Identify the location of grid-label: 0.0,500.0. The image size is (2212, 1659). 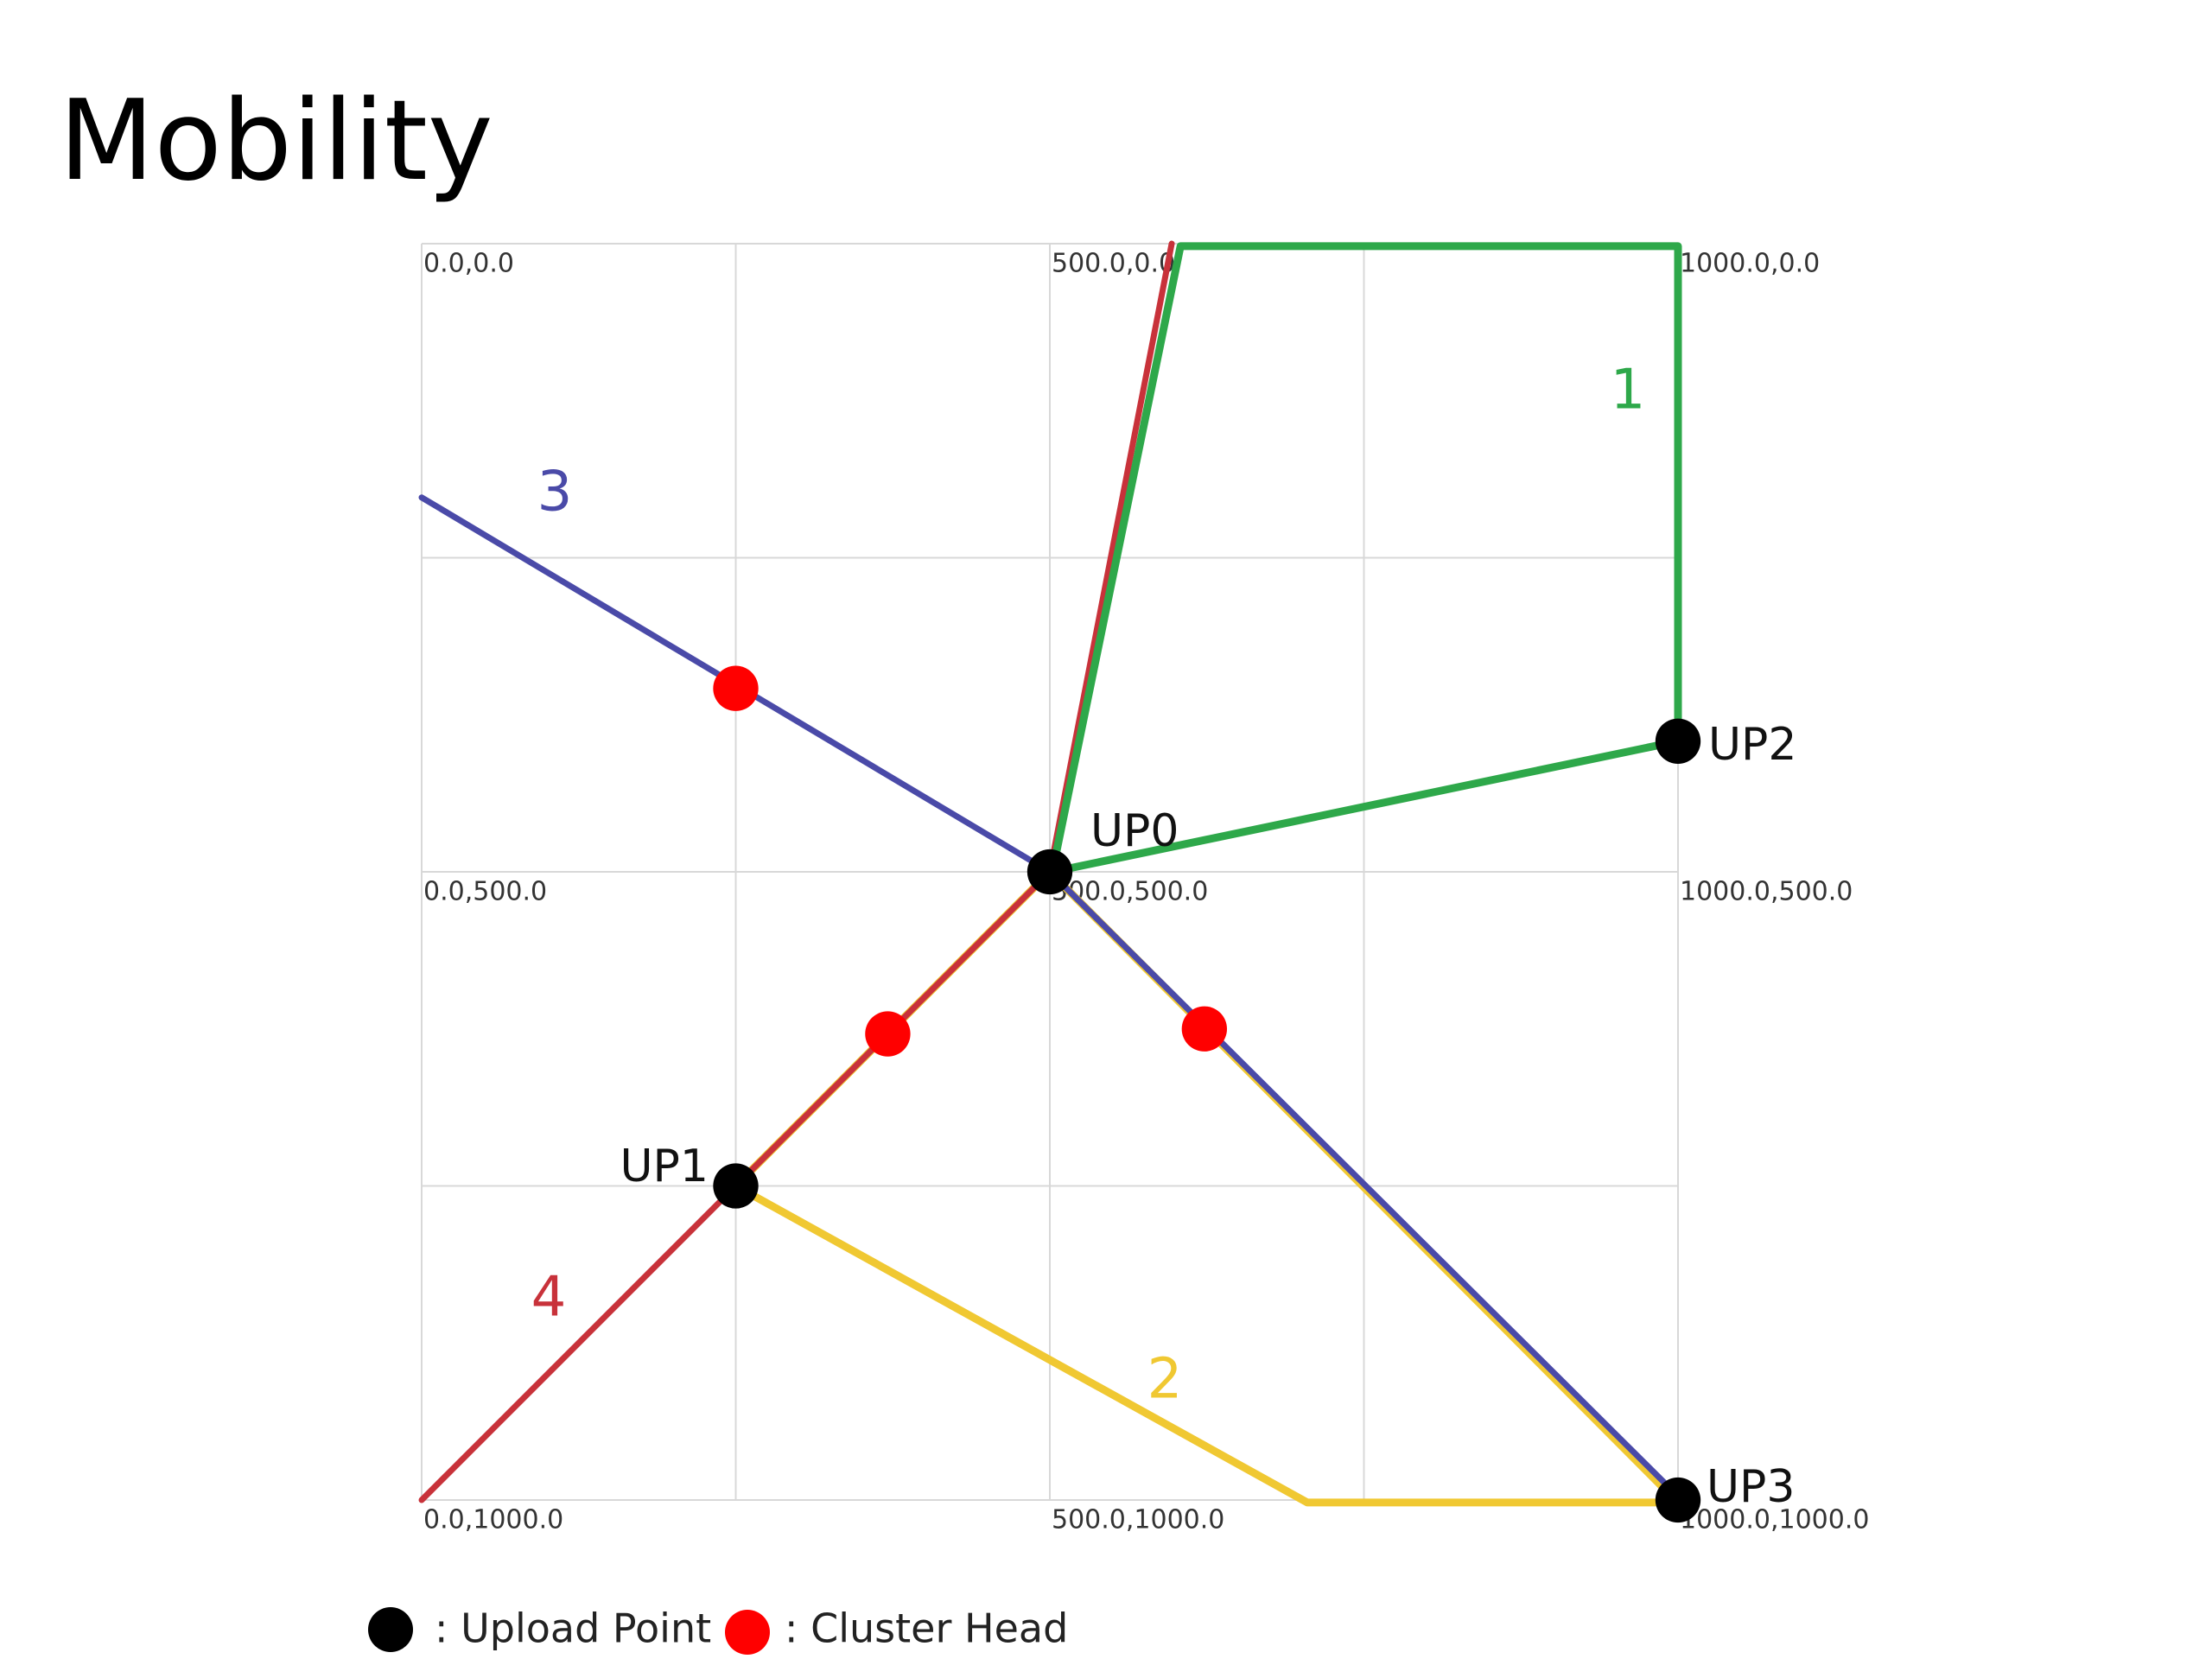
(485, 892).